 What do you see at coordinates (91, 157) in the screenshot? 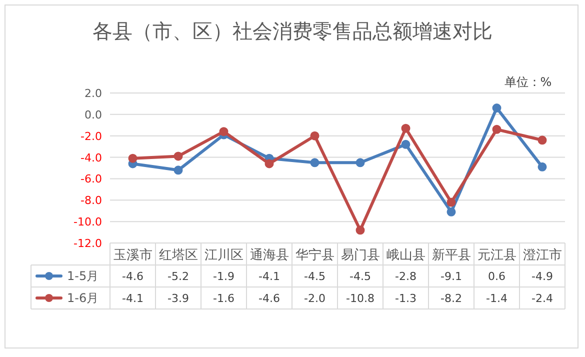
I see `y-tick-label: -4.0` at bounding box center [91, 157].